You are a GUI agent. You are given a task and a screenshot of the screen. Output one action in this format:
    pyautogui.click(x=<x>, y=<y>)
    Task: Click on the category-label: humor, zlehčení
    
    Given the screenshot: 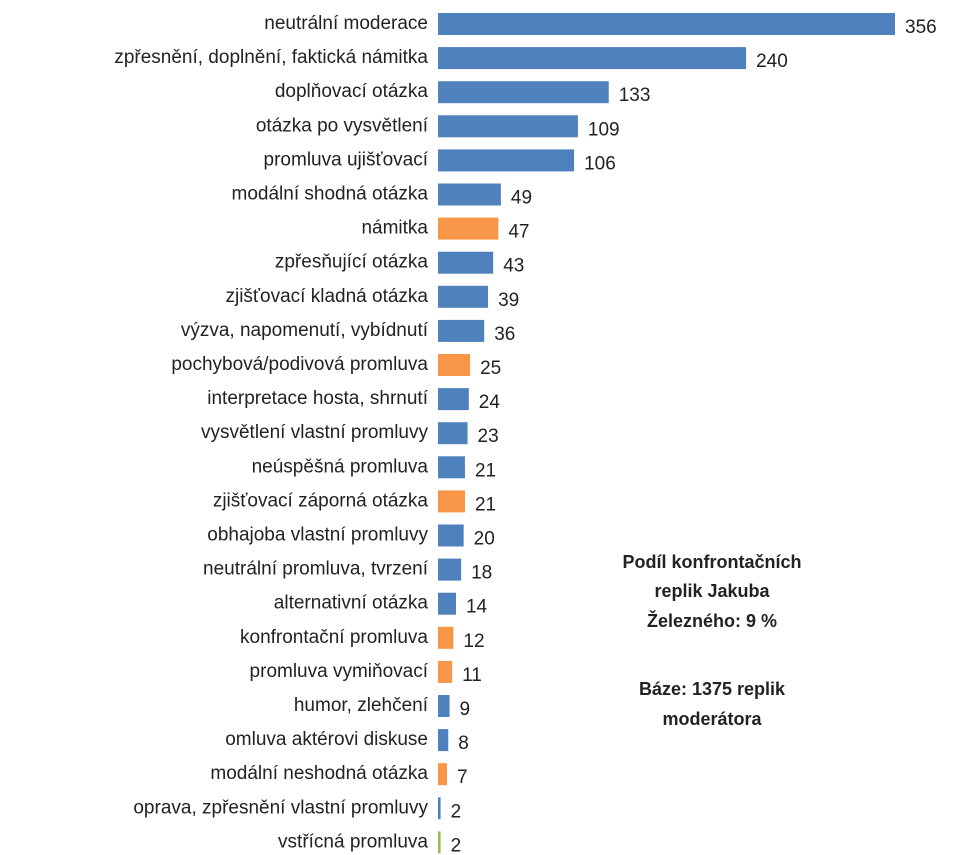 What is the action you would take?
    pyautogui.click(x=361, y=705)
    